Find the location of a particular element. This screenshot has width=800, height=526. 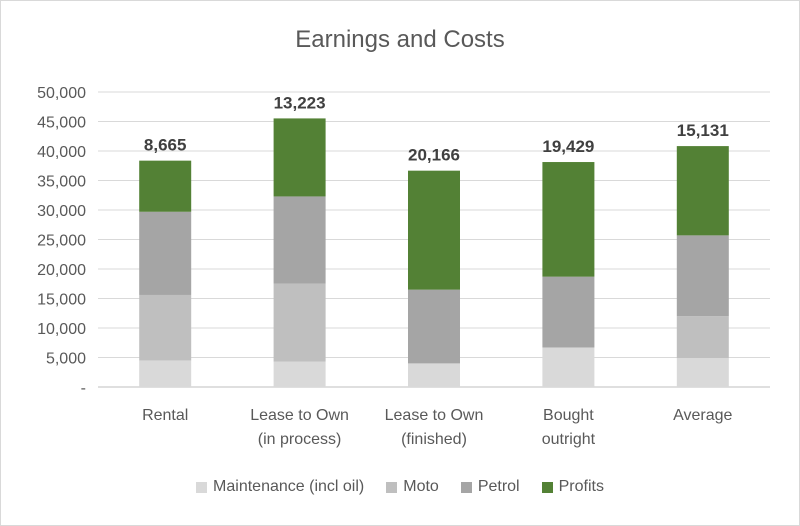

legend-label: Moto is located at coordinates (421, 486).